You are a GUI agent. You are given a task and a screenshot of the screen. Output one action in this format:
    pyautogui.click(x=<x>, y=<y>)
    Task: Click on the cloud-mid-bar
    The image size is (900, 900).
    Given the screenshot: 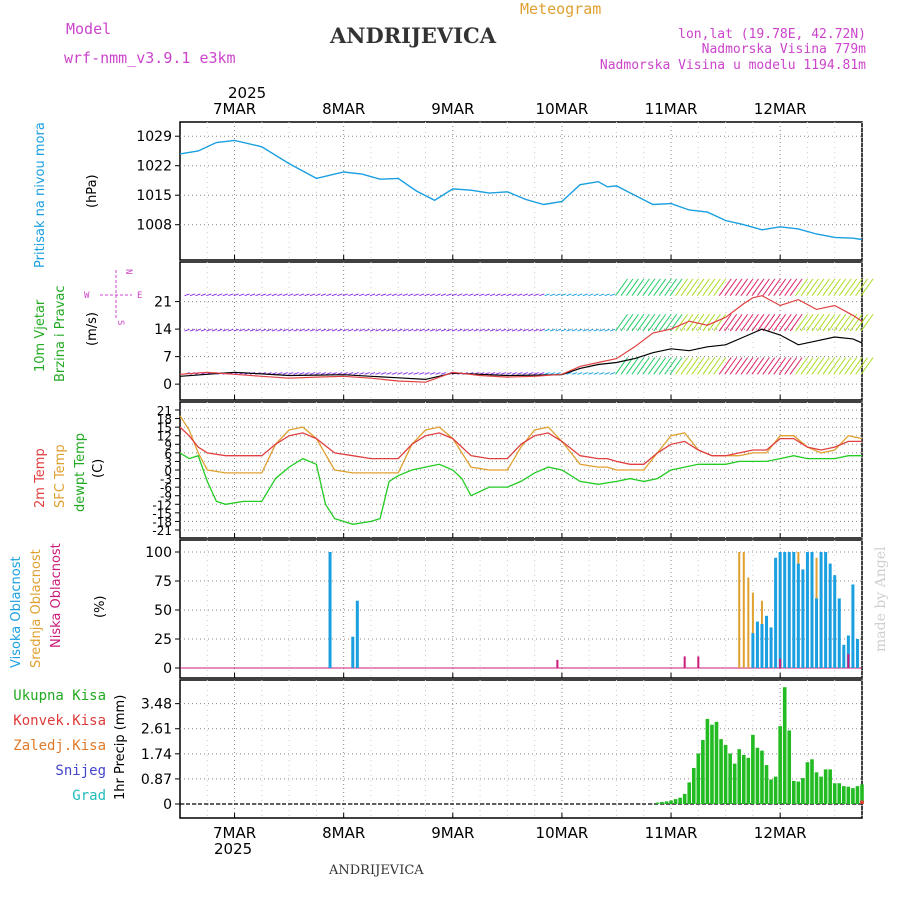 What is the action you would take?
    pyautogui.click(x=739, y=610)
    